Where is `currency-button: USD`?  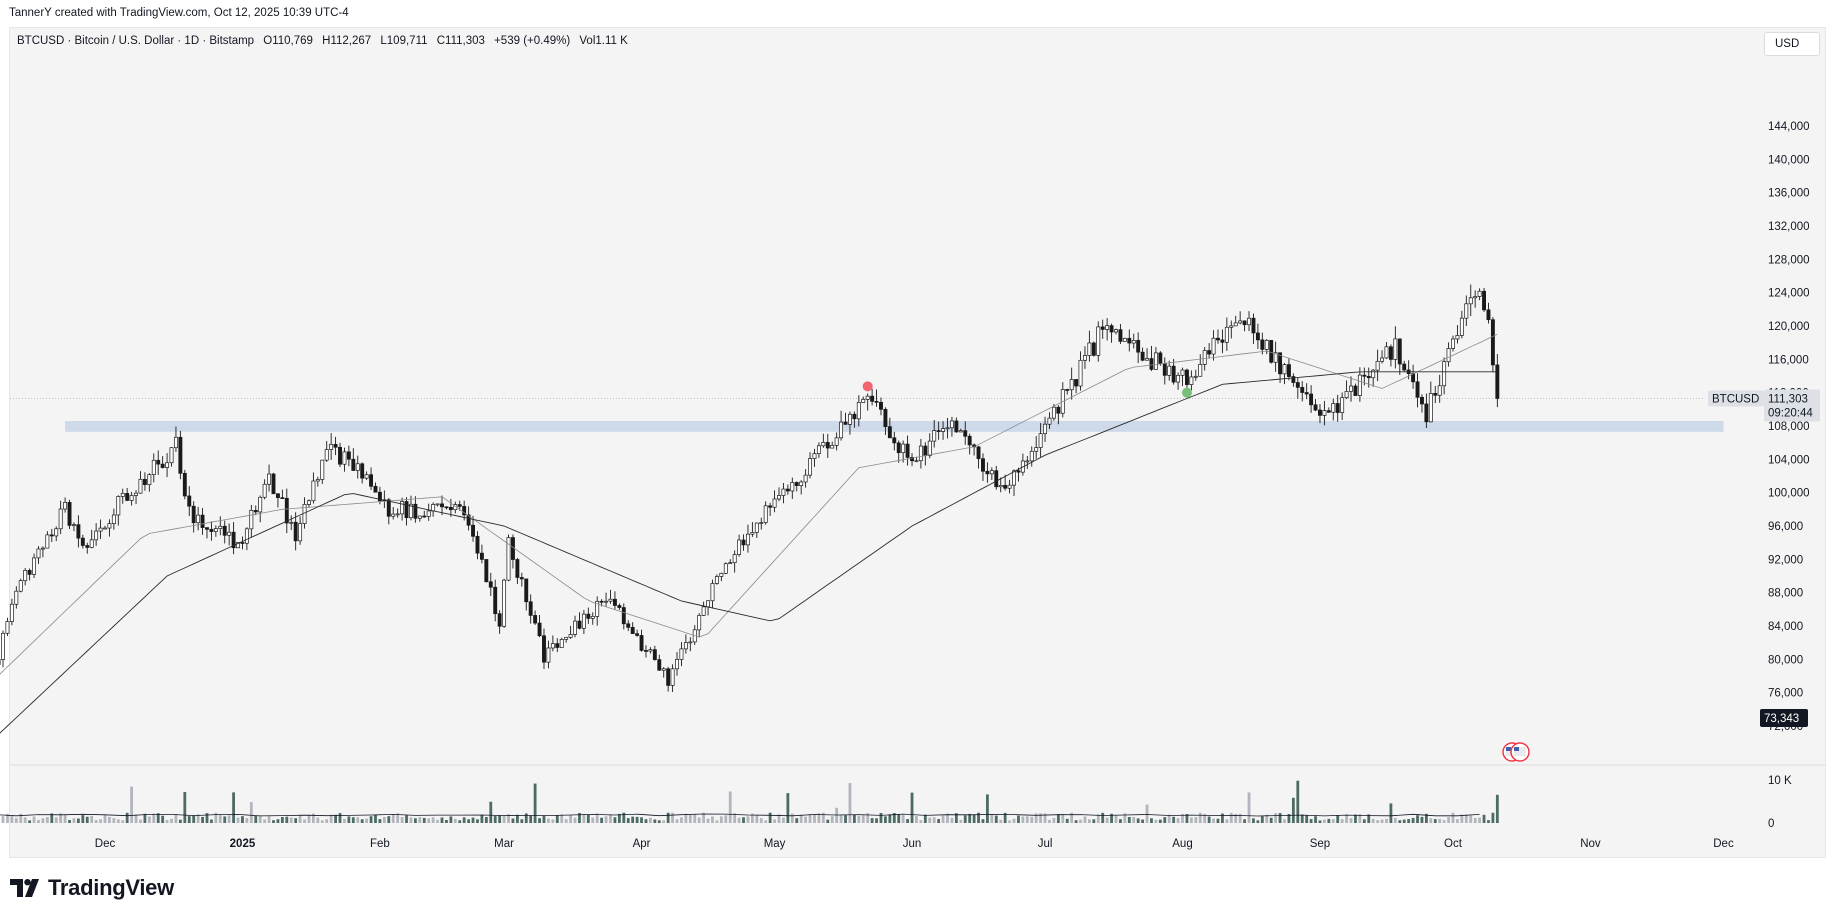
currency-button: USD is located at coordinates (1792, 44).